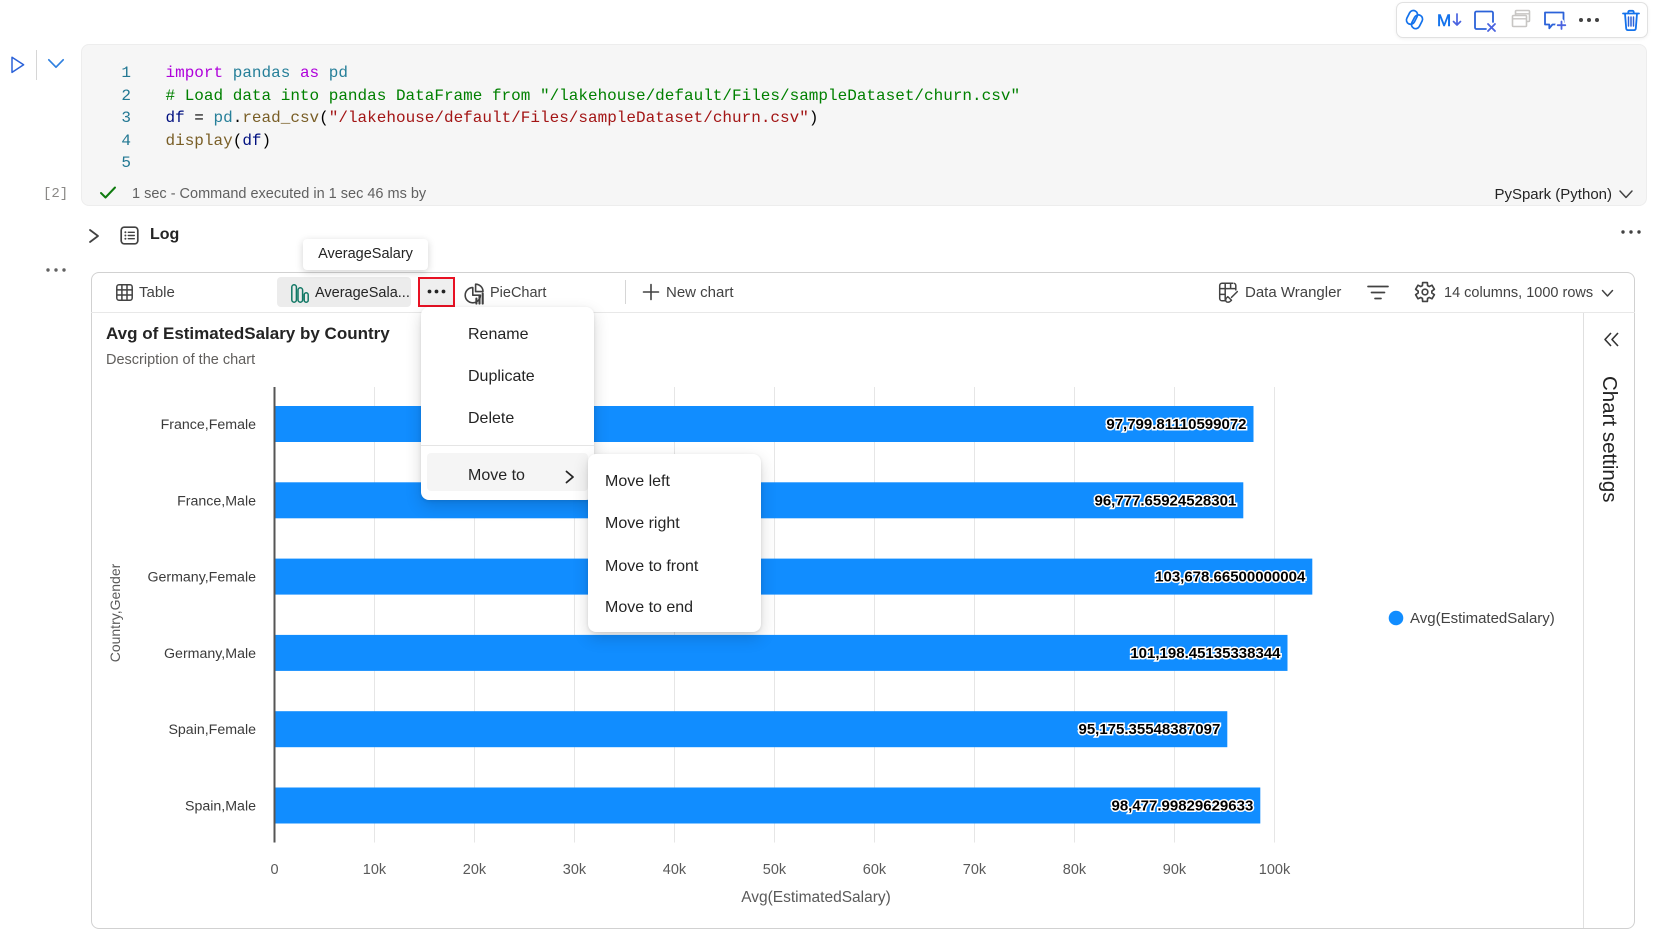 This screenshot has height=939, width=1662. Describe the element at coordinates (209, 425) in the screenshot. I see `svg-text: France,Female` at that location.